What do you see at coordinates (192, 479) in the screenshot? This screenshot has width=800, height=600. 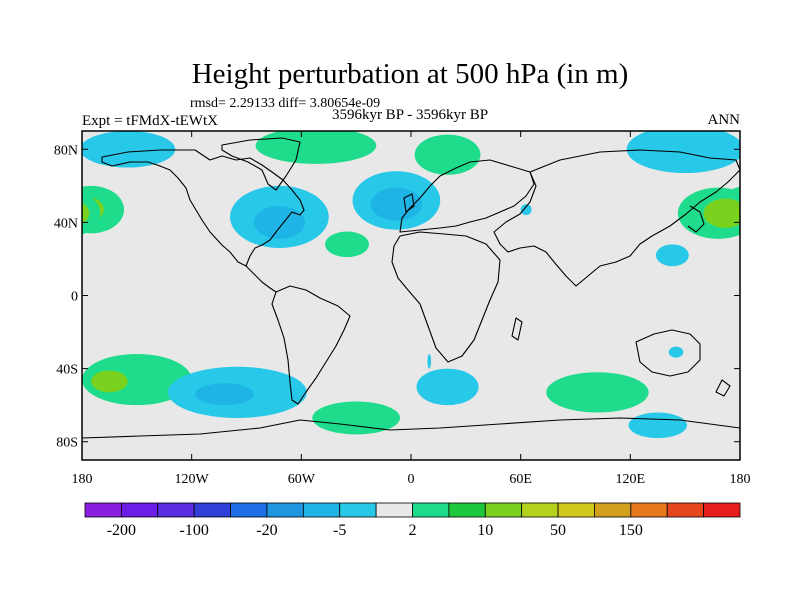 I see `lon-tick-label: 120W` at bounding box center [192, 479].